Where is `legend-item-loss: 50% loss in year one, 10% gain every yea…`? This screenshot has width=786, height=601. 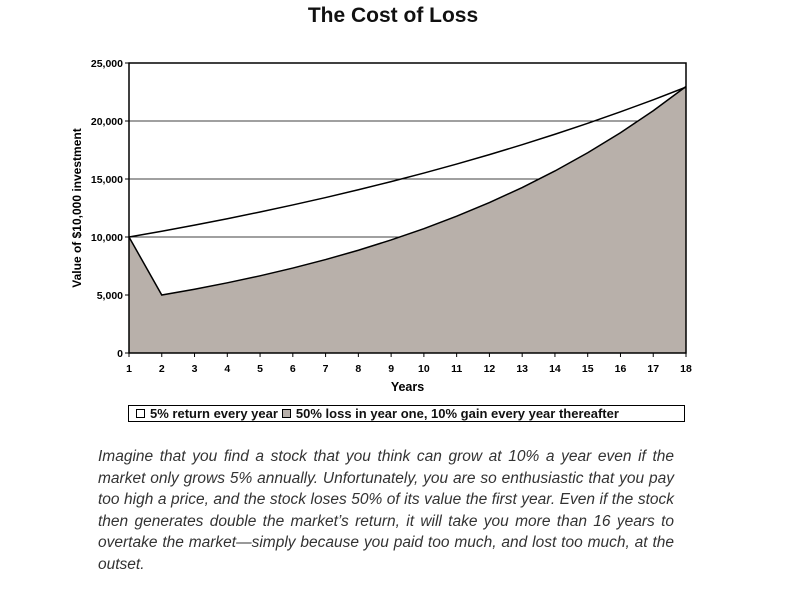
legend-item-loss: 50% loss in year one, 10% gain every yea… is located at coordinates (448, 413).